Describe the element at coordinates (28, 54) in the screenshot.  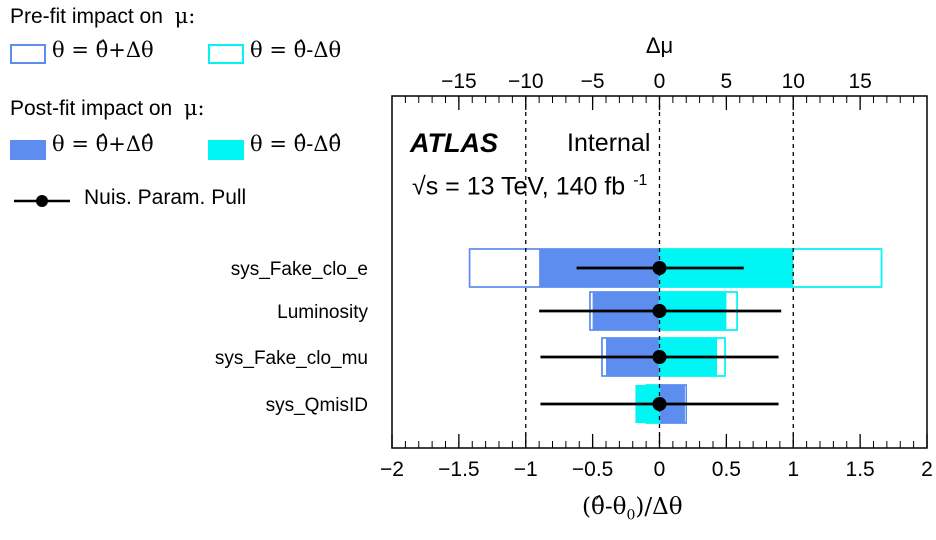
I see `prefit-up-swatch` at that location.